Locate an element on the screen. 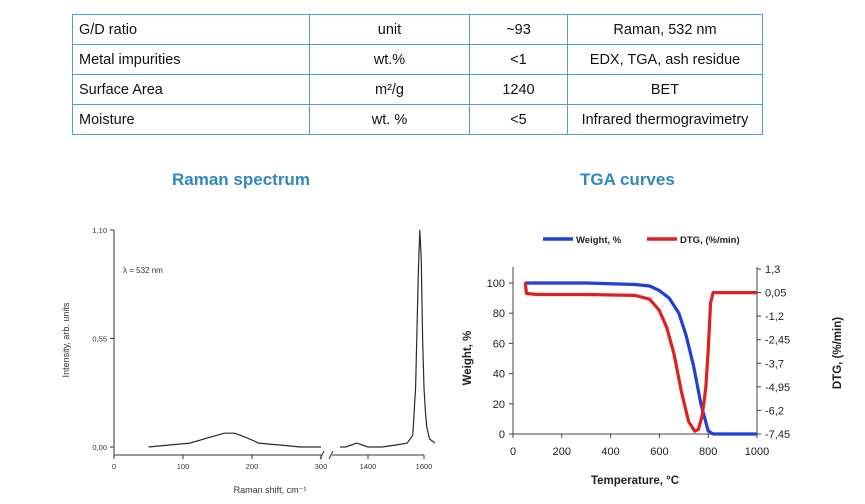  raman-chart-title: Raman spectrum is located at coordinates (241, 179).